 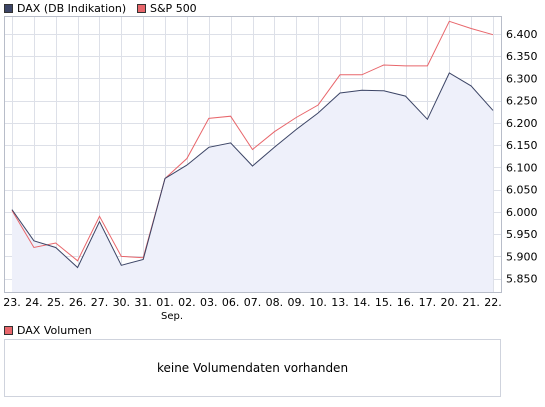 What do you see at coordinates (8, 8) in the screenshot?
I see `legend-swatch-dax` at bounding box center [8, 8].